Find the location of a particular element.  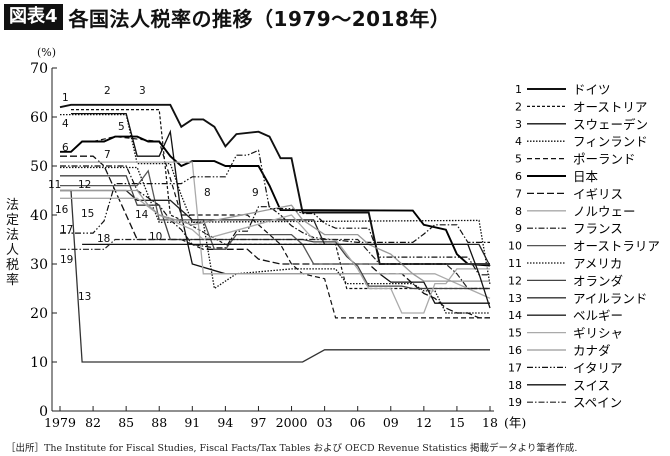

x-tick-label: 15 is located at coordinates (457, 422).